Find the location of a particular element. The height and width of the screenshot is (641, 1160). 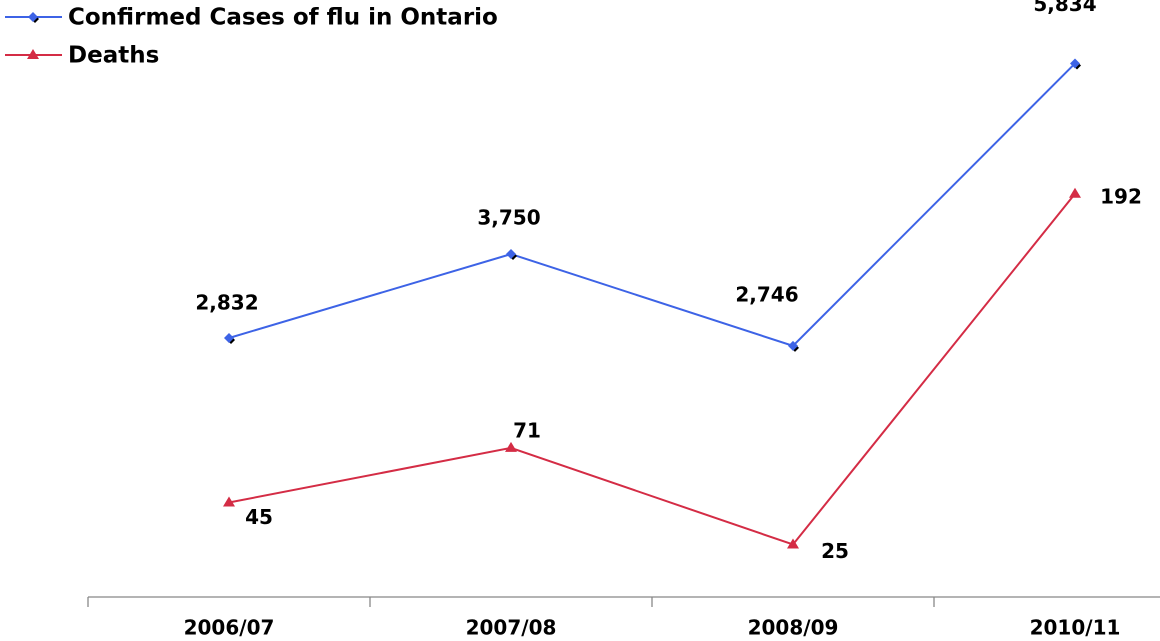

data-label: 2,746 is located at coordinates (766, 294).